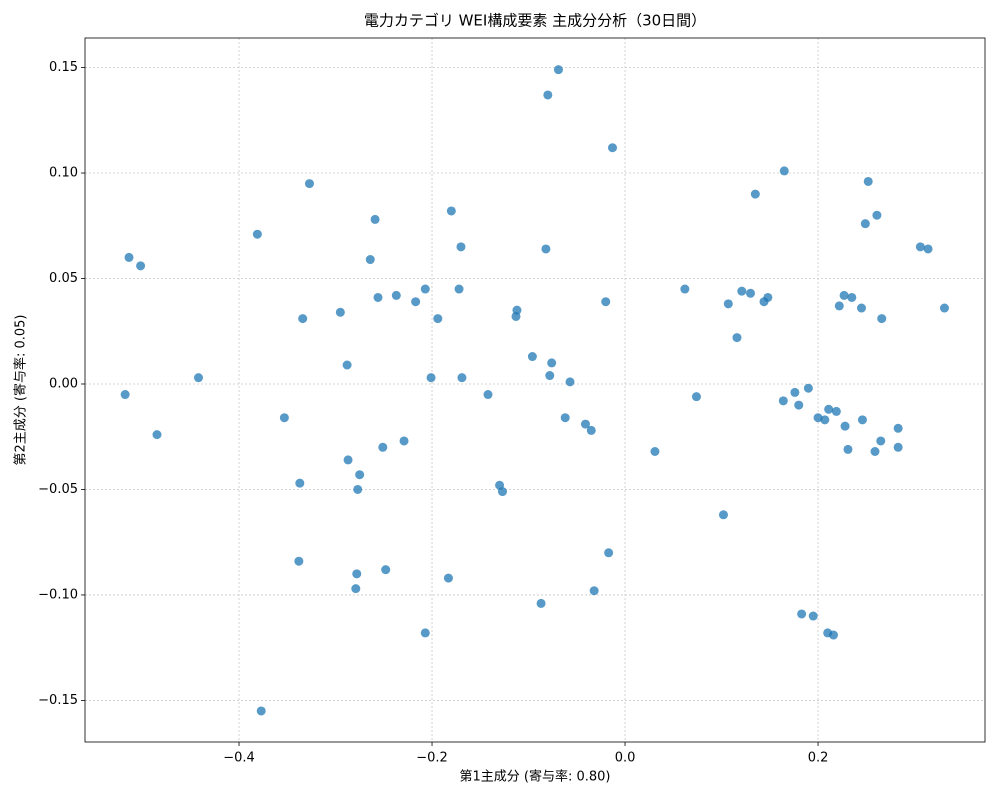  Describe the element at coordinates (534, 777) in the screenshot. I see `x-axis-label: 第1主成分 (寄与率: 0.80)` at that location.